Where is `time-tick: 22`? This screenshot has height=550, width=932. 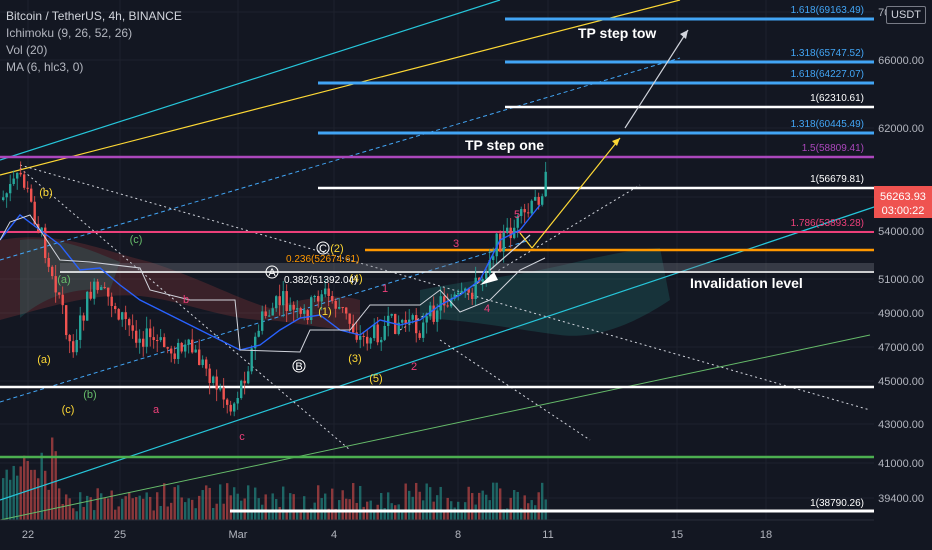
time-tick: 22 is located at coordinates (28, 535).